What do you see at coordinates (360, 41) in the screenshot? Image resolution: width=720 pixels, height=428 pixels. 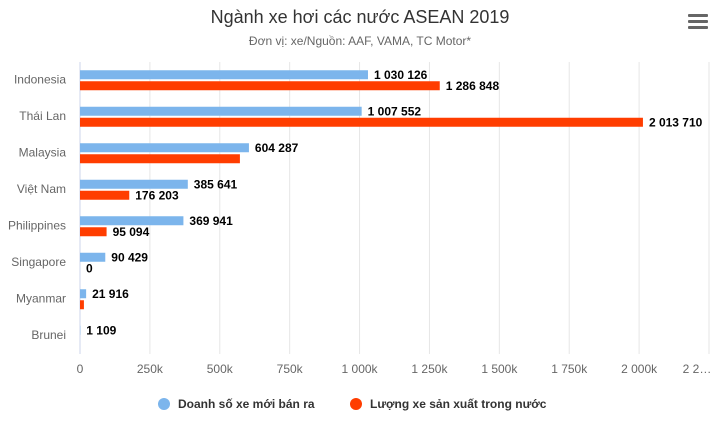 I see `chart-subtitle: Đơn vị: xe/Nguồn: AAF, VAMA, TC Motor*` at bounding box center [360, 41].